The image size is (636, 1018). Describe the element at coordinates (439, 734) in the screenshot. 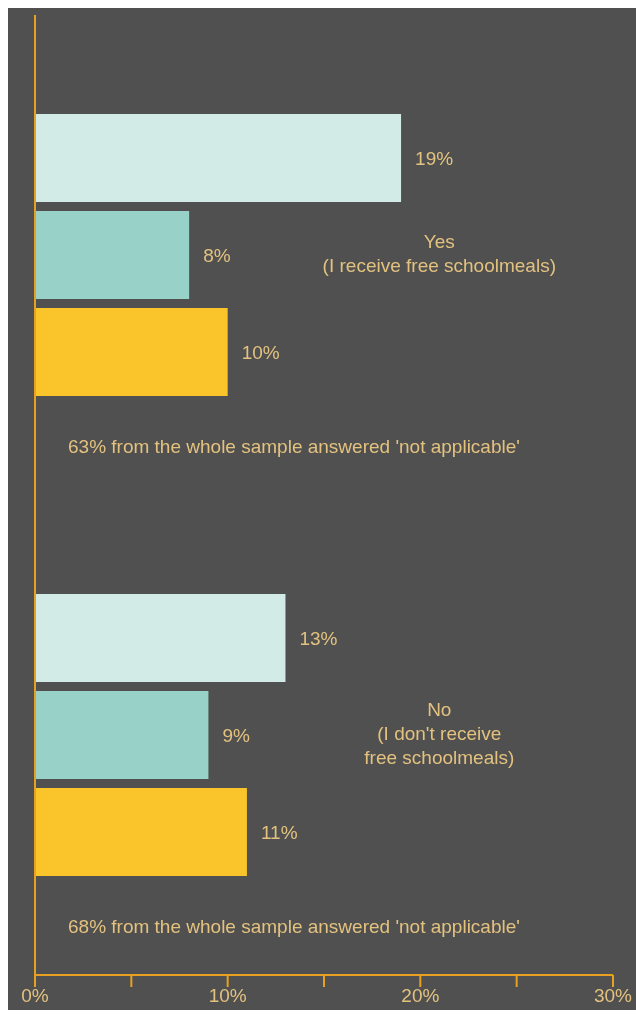

I see `y-tick-label: No (I don't receive free schoolmeals)` at that location.